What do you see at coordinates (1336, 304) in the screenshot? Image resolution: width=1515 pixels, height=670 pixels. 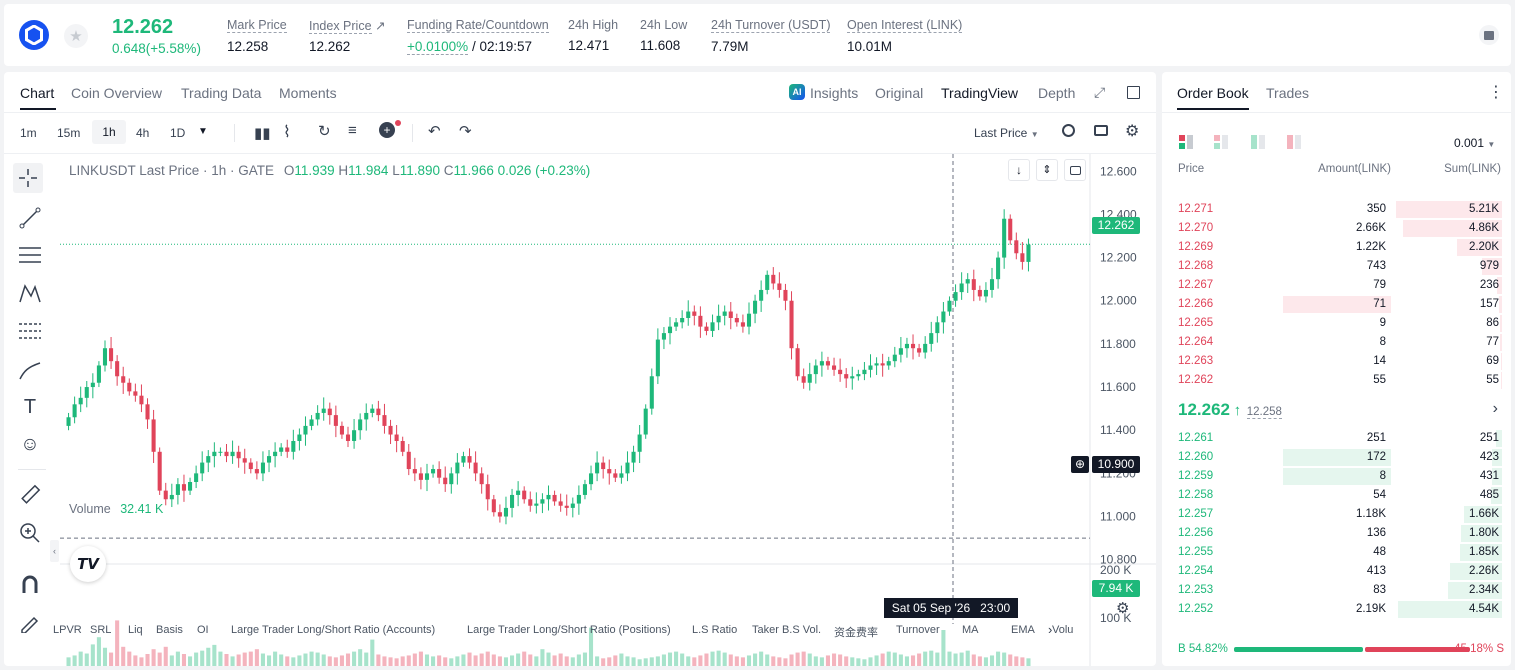 I see `ask-row: 12.266 71 157` at bounding box center [1336, 304].